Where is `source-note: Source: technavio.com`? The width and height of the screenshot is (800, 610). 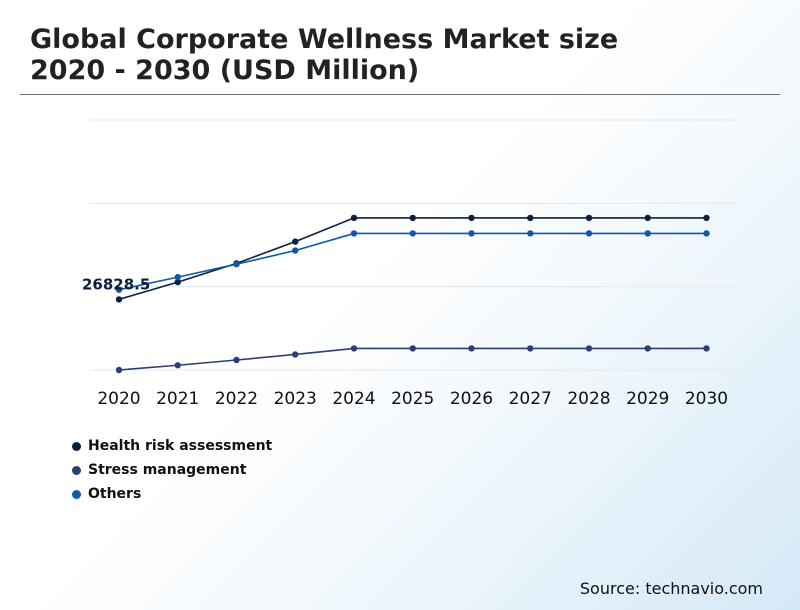 source-note: Source: technavio.com is located at coordinates (671, 588).